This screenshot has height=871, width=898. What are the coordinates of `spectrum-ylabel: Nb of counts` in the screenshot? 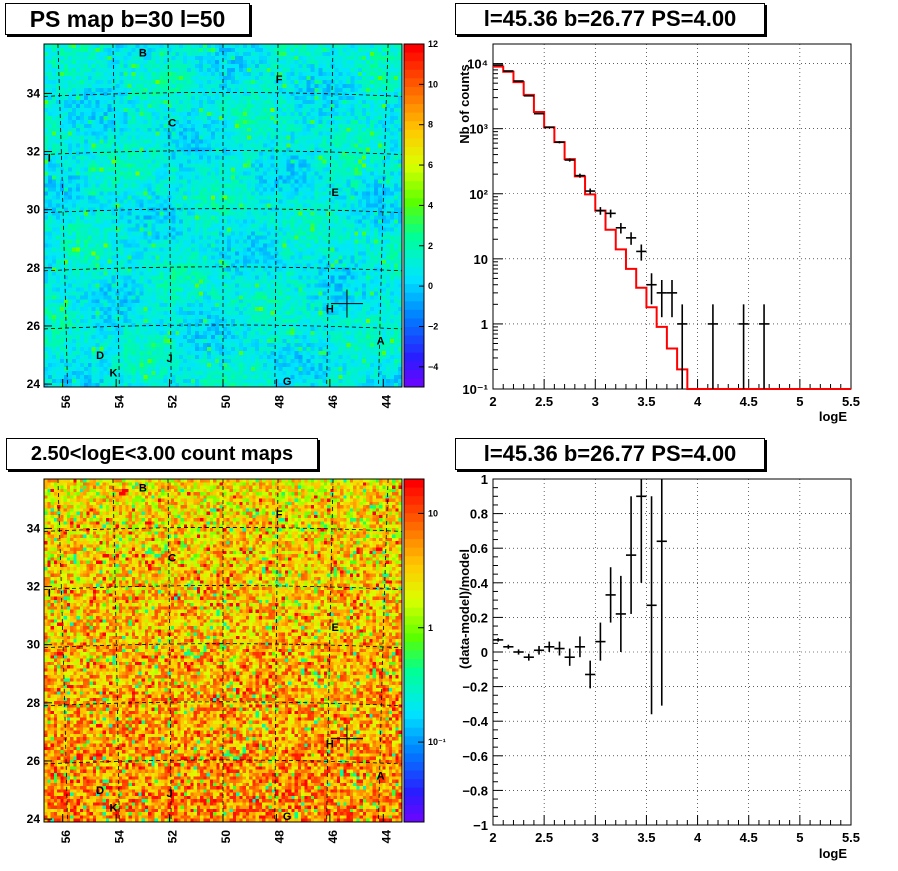 It's located at (464, 103).